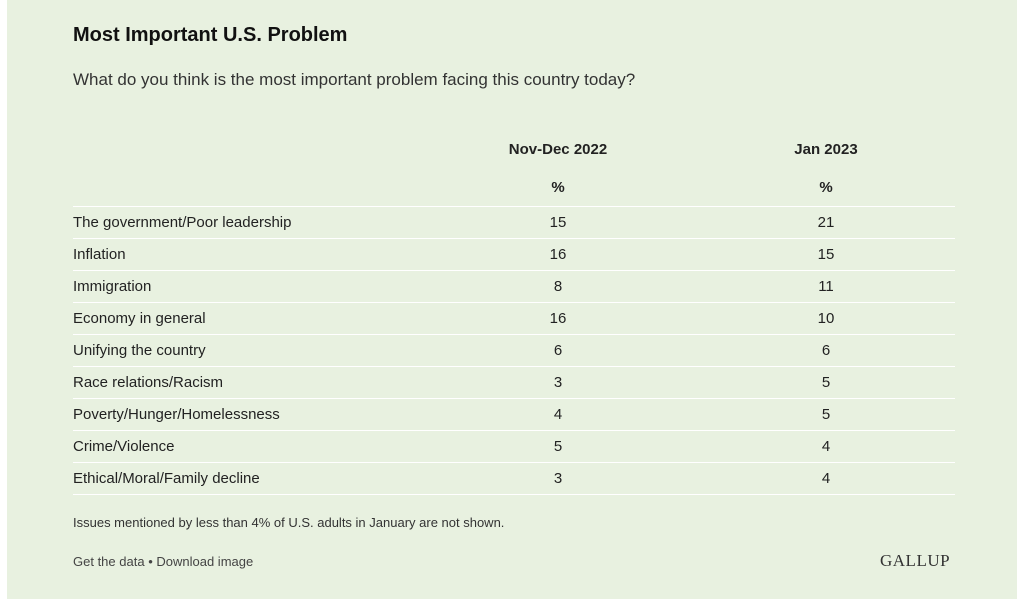  What do you see at coordinates (558, 187) in the screenshot?
I see `unit-label-a: %` at bounding box center [558, 187].